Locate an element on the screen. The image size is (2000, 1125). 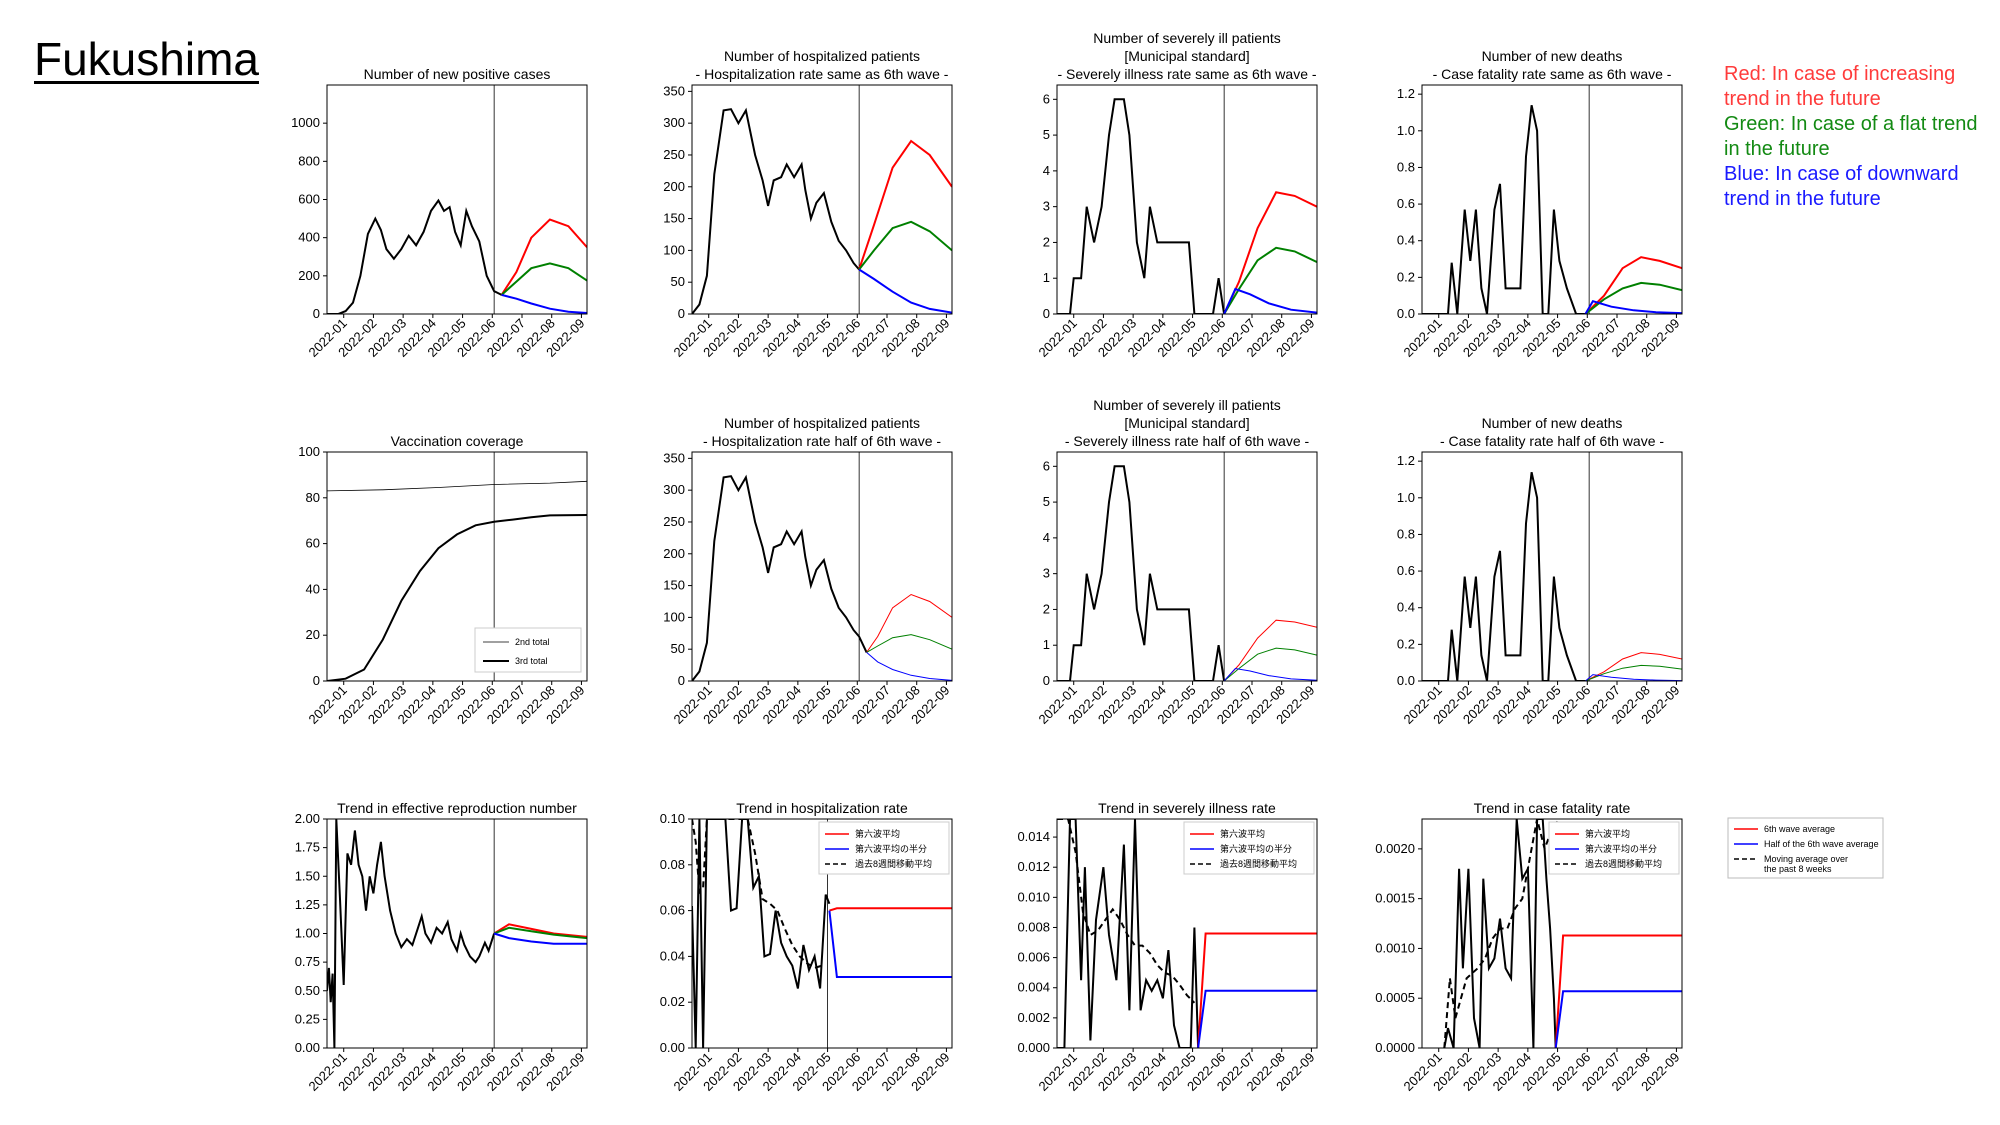
chart-title: Trend in hospitalization rate is located at coordinates (822, 808).